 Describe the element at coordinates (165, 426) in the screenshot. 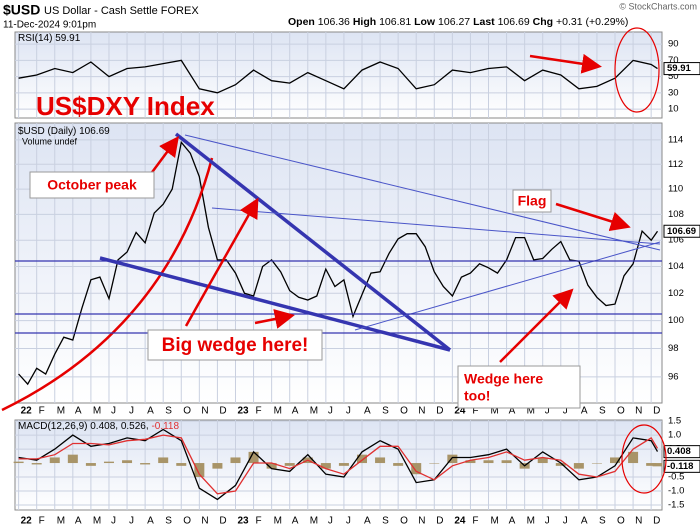

I see `legend-value: -0.118` at that location.